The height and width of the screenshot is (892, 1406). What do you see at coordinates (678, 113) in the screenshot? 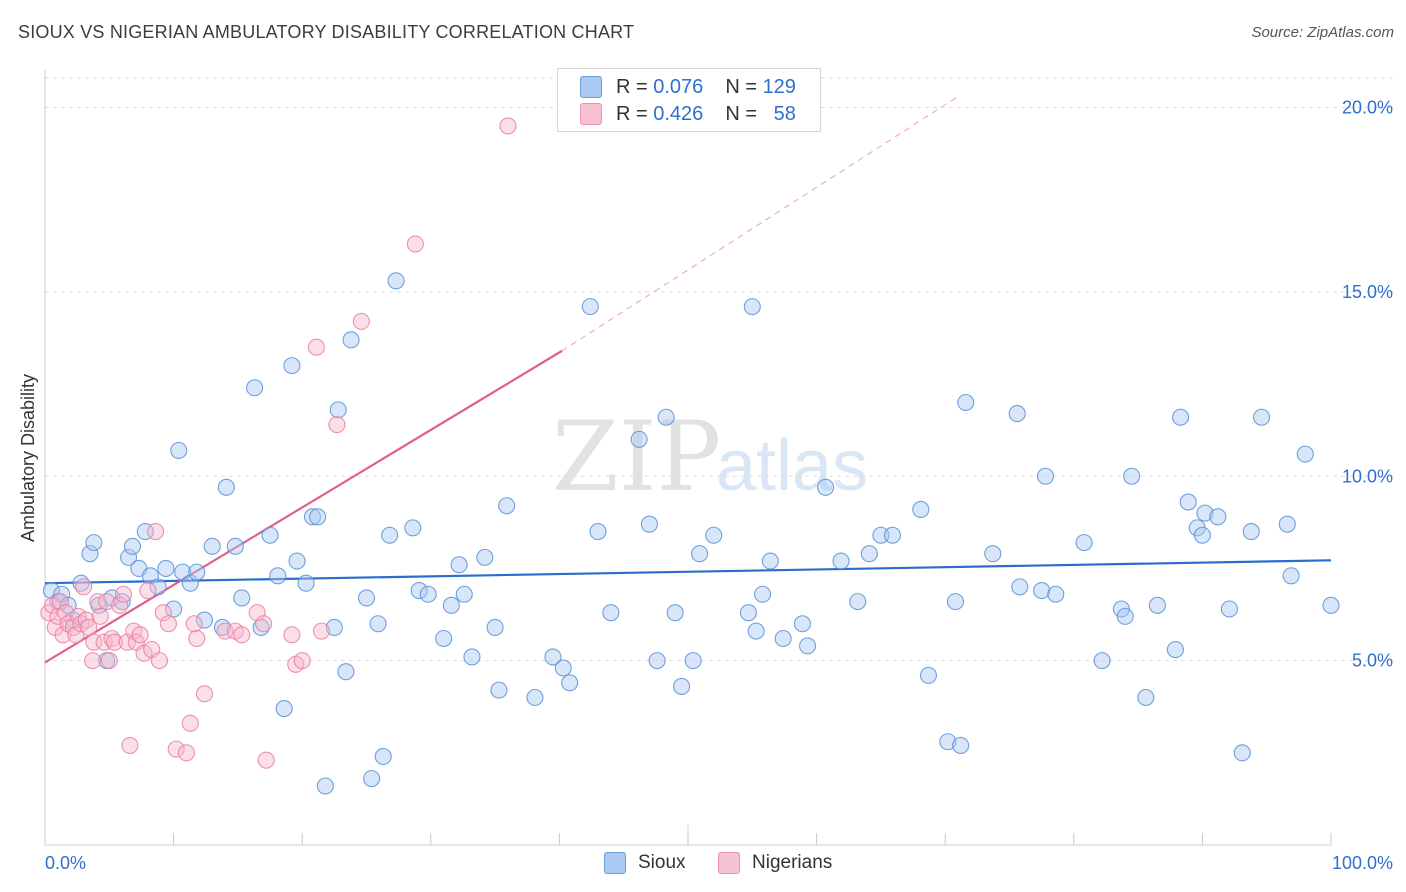
I see `legend-r-value: 0.426` at bounding box center [678, 113].